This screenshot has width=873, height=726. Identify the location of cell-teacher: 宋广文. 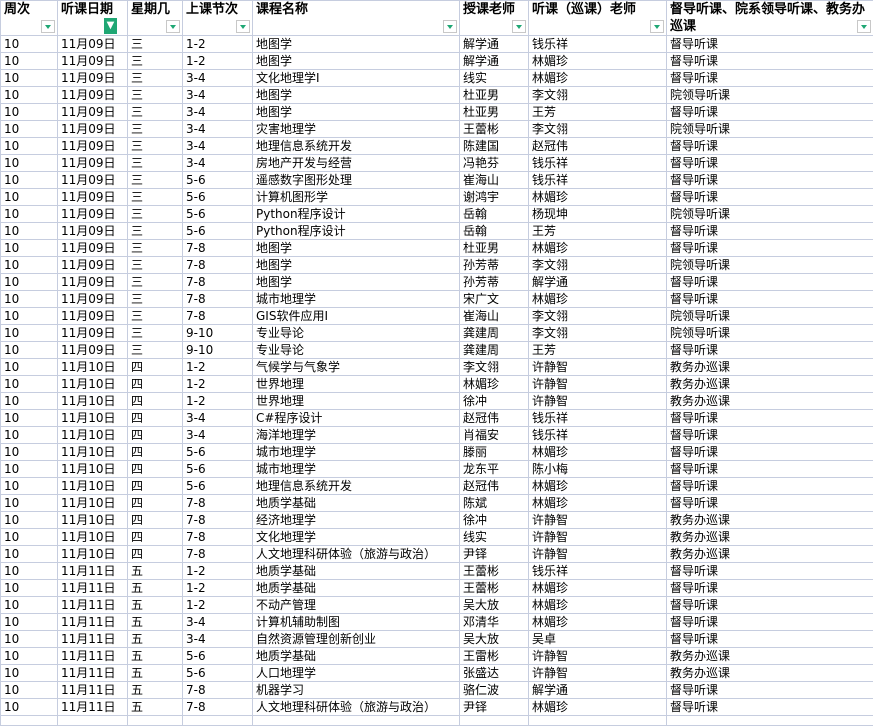
(494, 299).